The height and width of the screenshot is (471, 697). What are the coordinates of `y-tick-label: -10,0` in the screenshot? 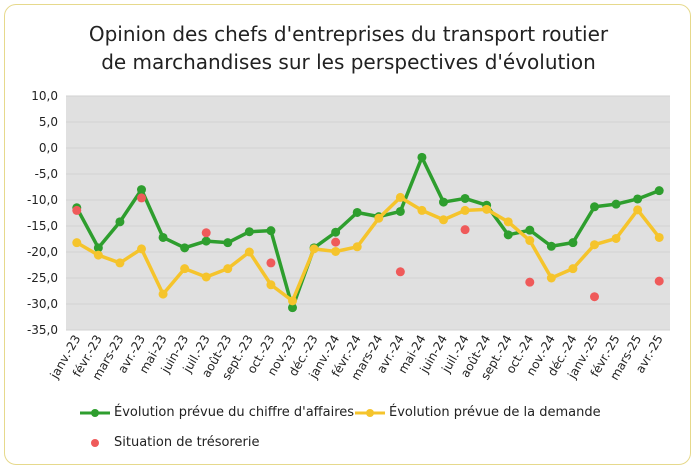 It's located at (42, 200).